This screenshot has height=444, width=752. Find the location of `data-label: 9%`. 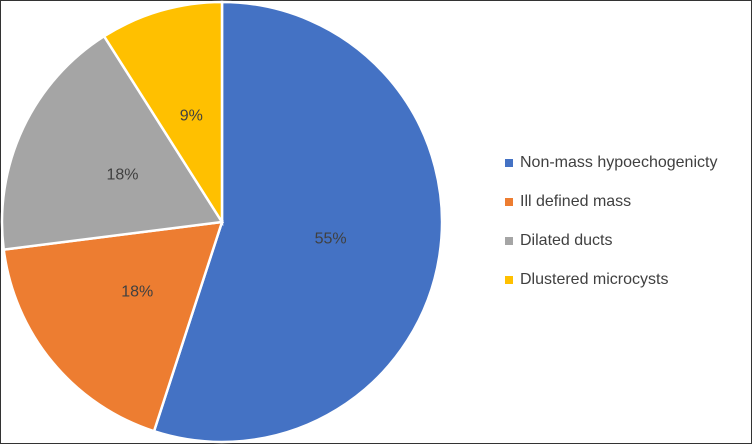

data-label: 9% is located at coordinates (191, 116).